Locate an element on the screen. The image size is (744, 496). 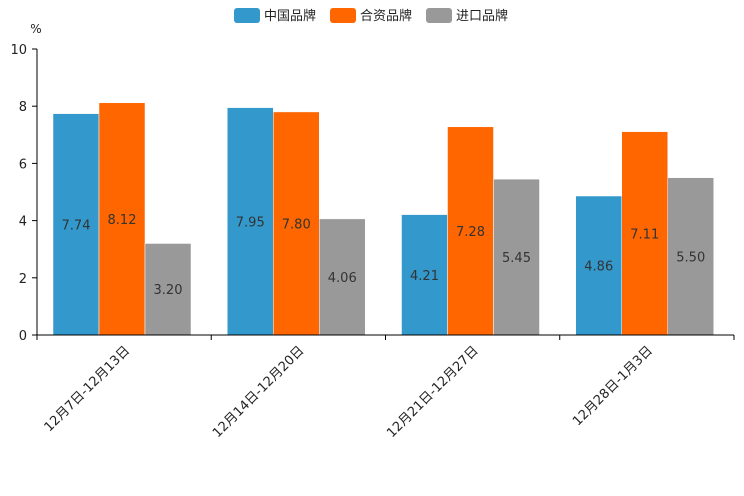
bar-value-label: 7.80 is located at coordinates (296, 224).